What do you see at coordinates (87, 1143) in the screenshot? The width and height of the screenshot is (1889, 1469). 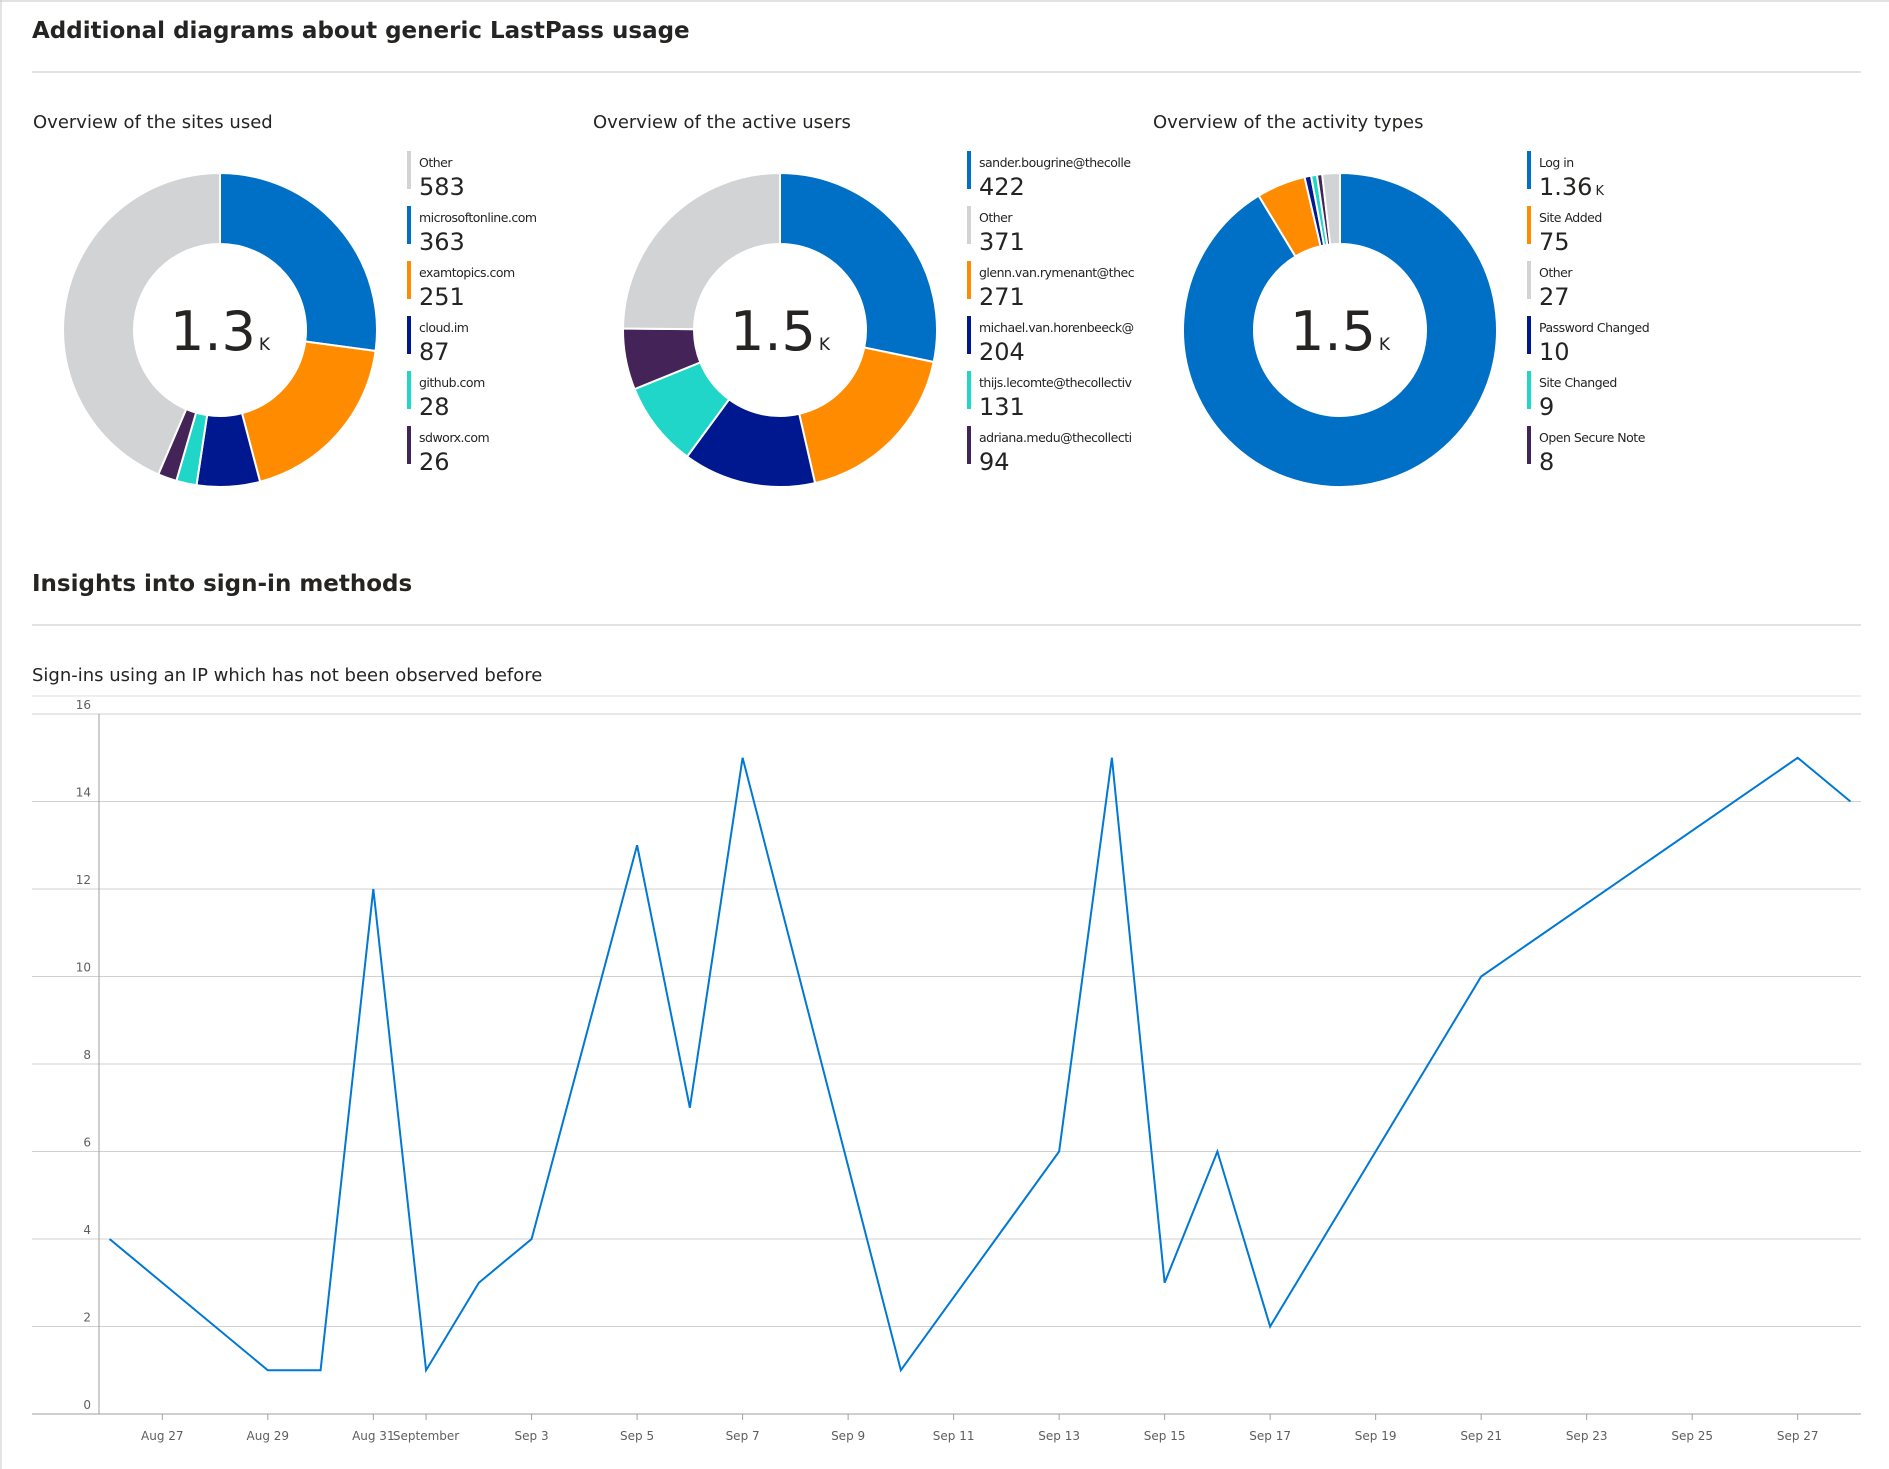 I see `y-tick-label: 6` at bounding box center [87, 1143].